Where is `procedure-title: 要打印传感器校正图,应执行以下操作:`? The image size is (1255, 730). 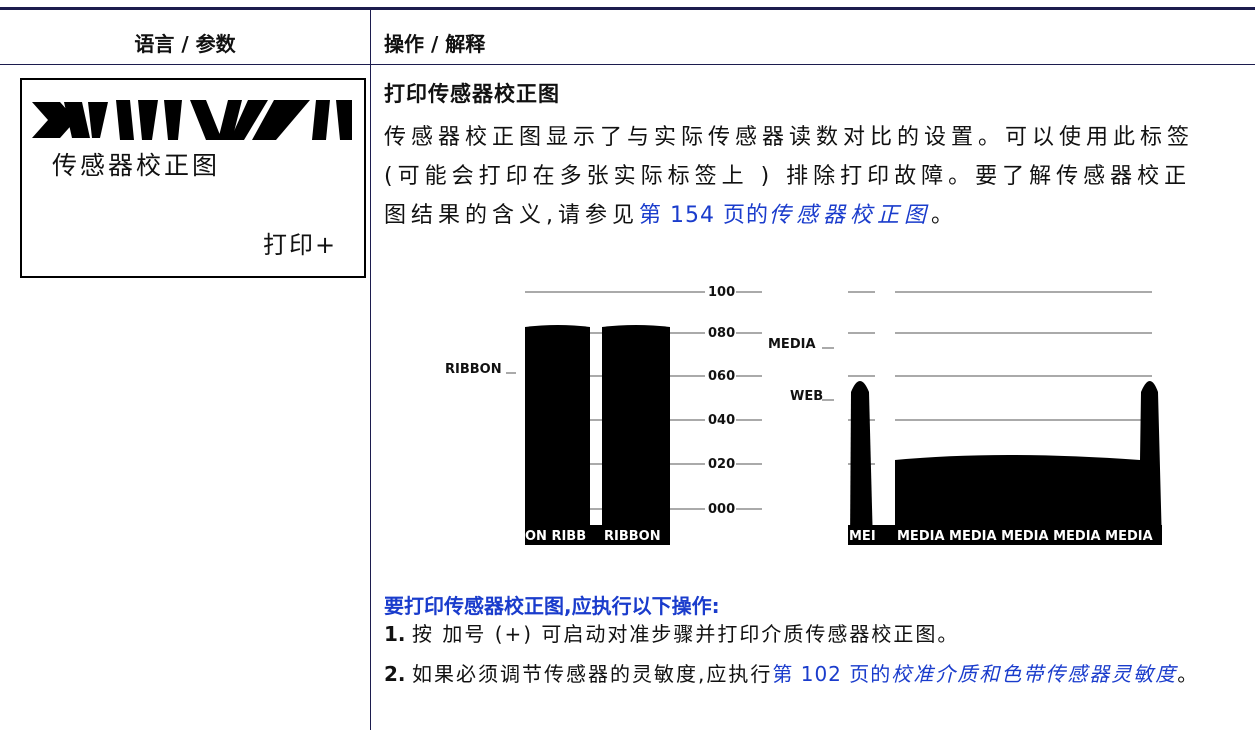 procedure-title: 要打印传感器校正图,应执行以下操作: is located at coordinates (552, 606).